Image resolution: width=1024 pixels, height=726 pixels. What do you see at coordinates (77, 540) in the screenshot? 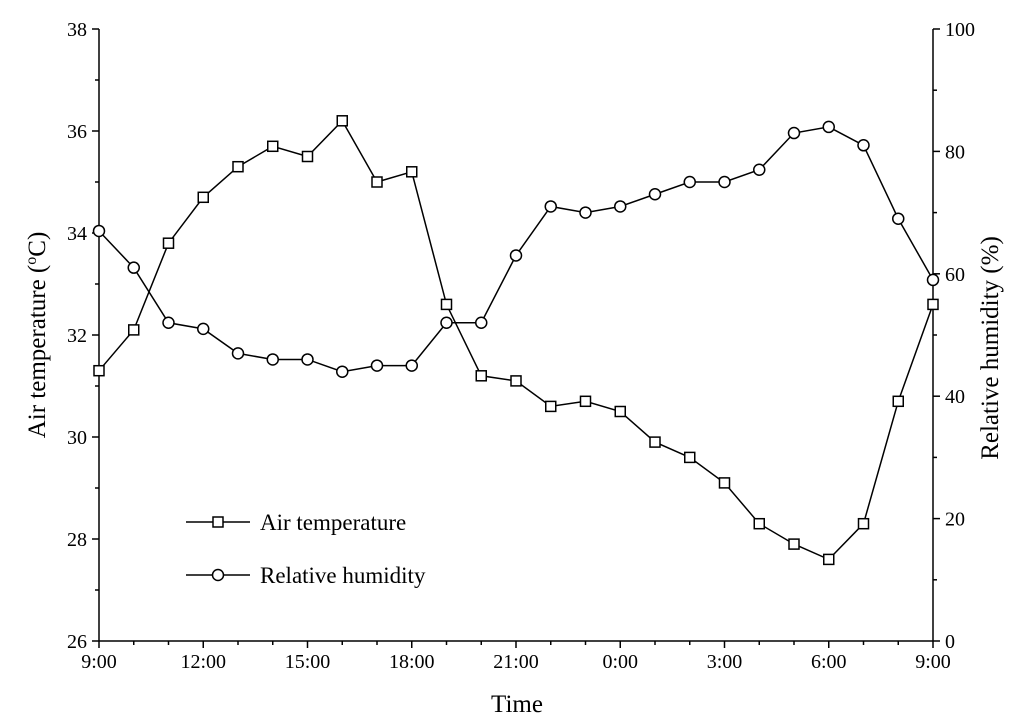
I see `y-left-tick-label: 28` at bounding box center [77, 540].